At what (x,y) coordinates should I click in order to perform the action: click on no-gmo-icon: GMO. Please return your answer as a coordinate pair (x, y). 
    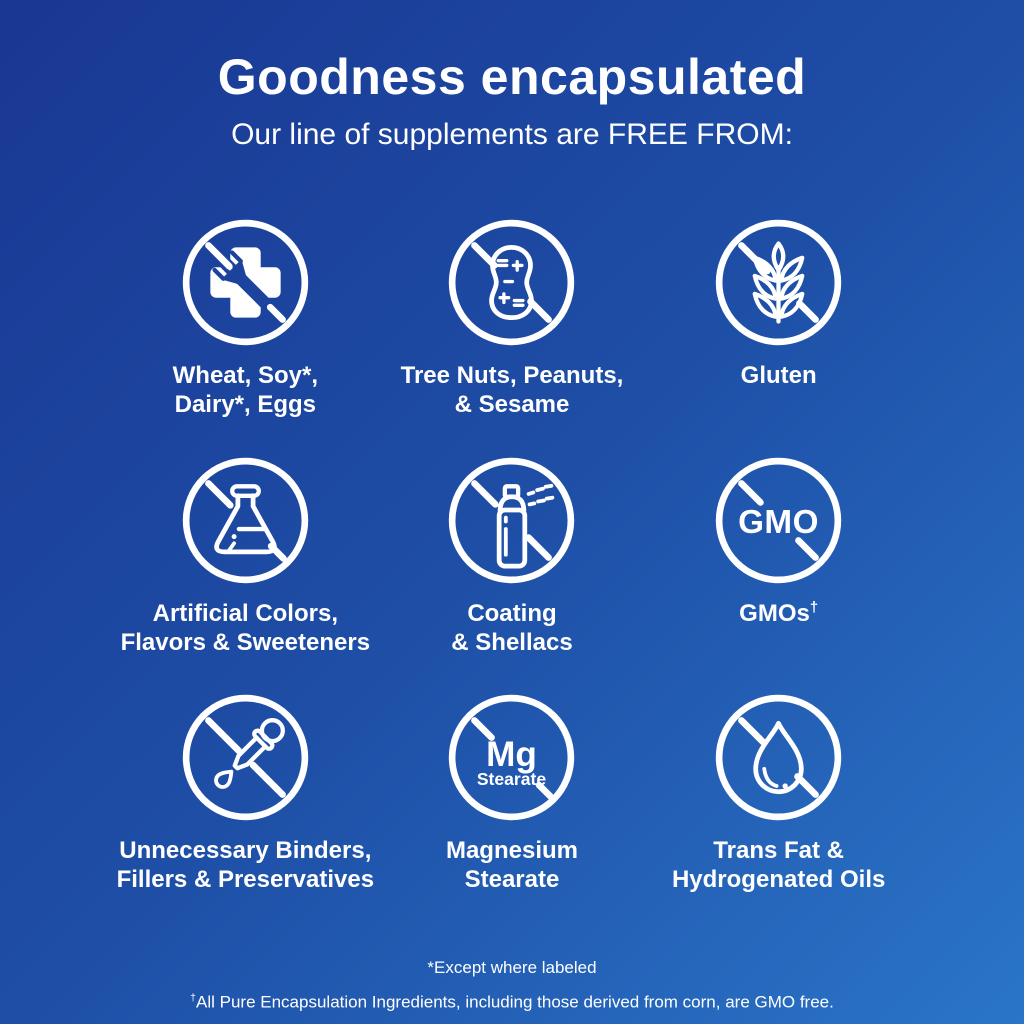
    Looking at the image, I should click on (778, 520).